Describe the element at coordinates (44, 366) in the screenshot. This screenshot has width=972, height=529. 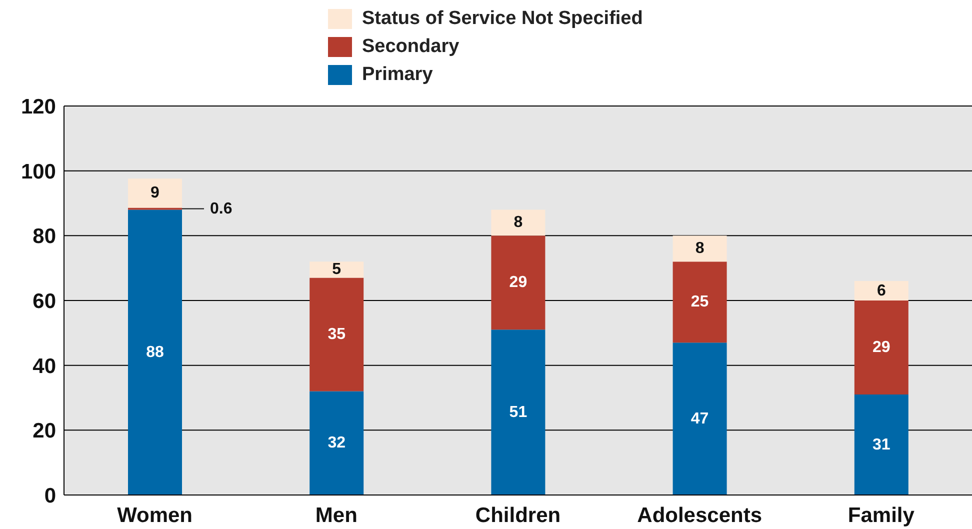
I see `y-tick-label: 40` at that location.